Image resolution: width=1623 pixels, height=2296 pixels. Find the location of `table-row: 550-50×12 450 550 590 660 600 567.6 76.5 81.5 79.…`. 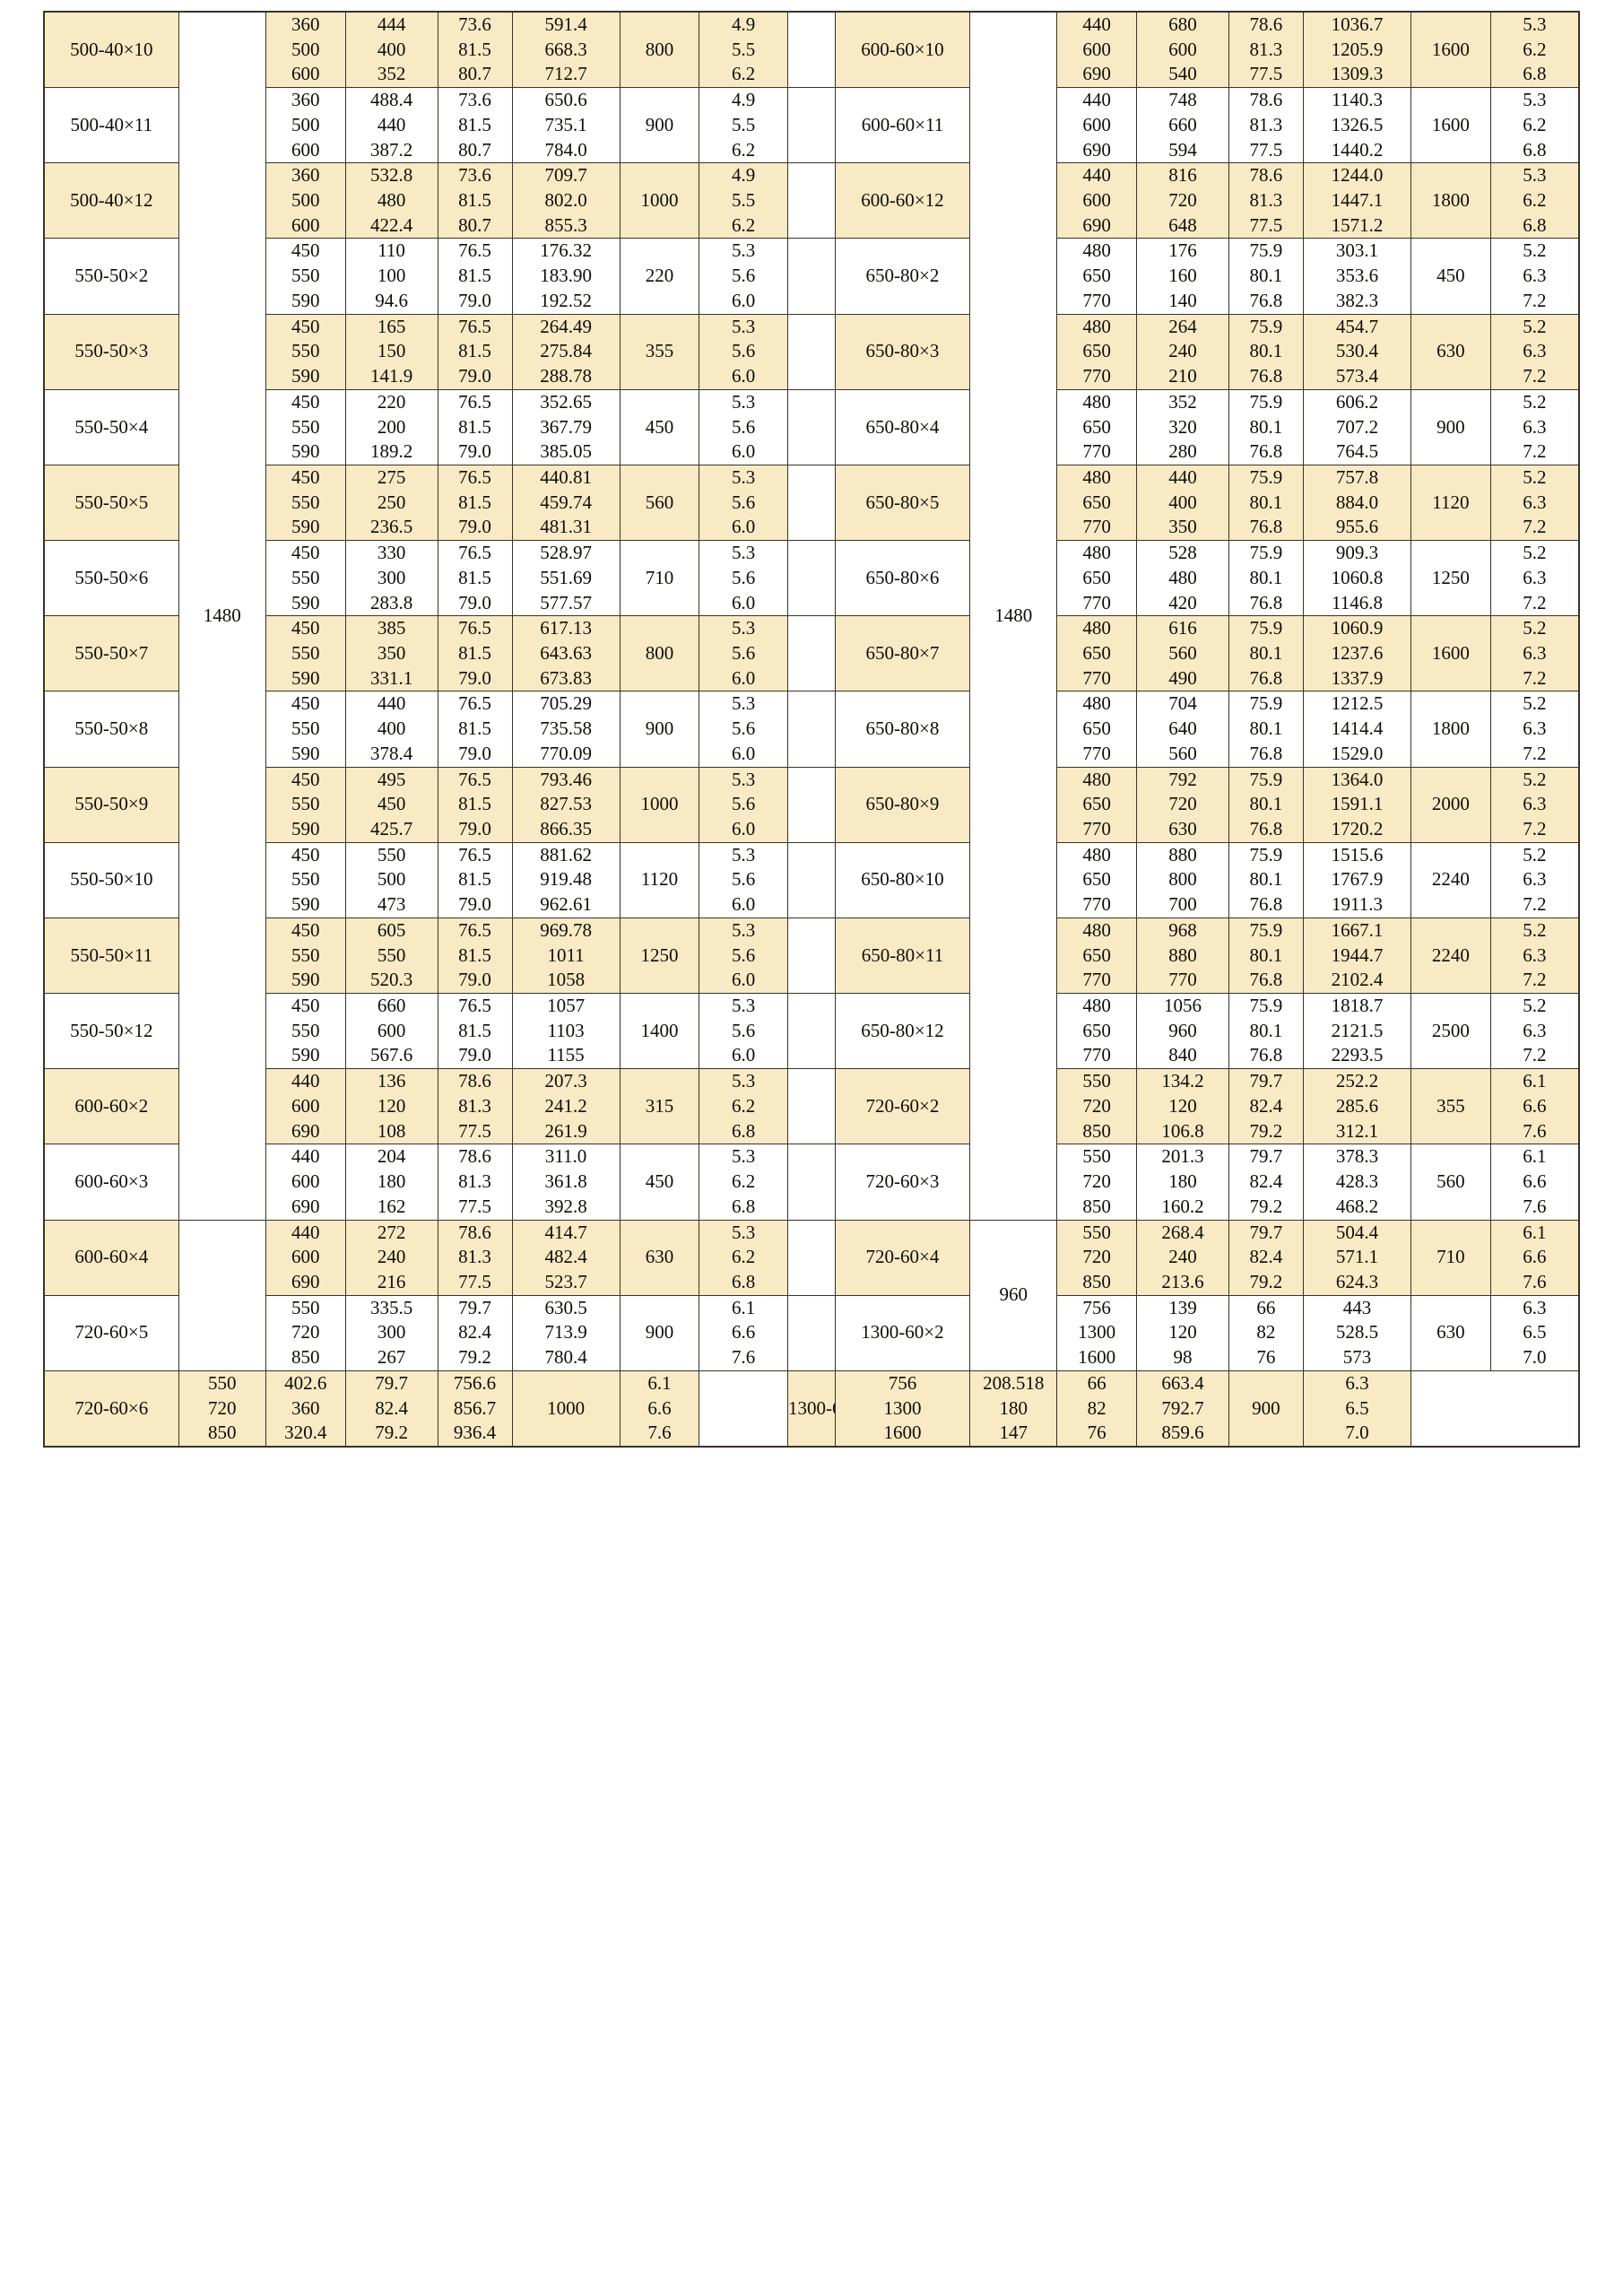

table-row: 550-50×12 450 550 590 660 600 567.6 76.5 81.5 79.… is located at coordinates (811, 1031).